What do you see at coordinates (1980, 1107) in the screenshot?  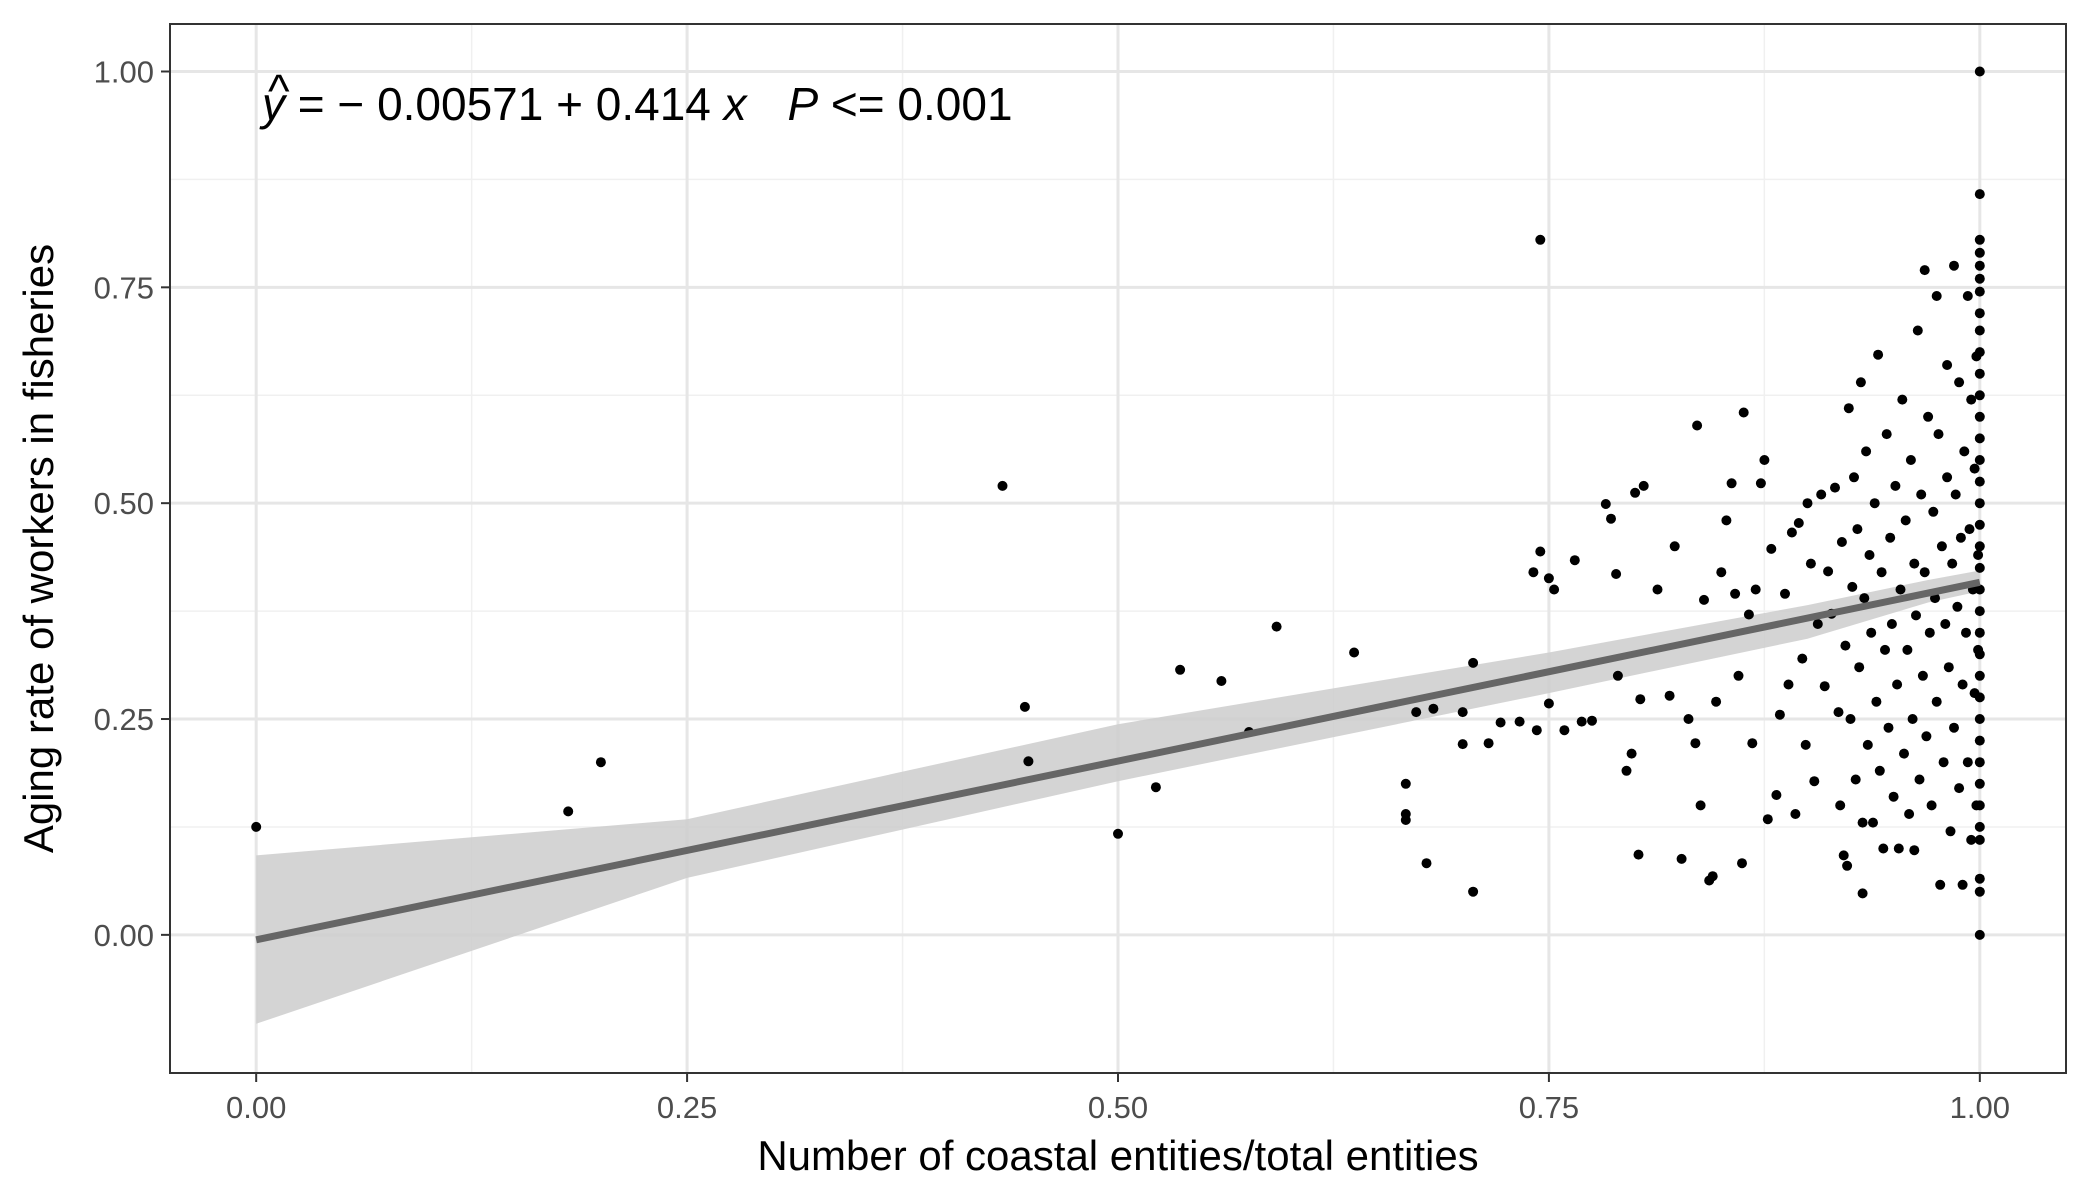 I see `x-tick-label: 1.00` at bounding box center [1980, 1107].